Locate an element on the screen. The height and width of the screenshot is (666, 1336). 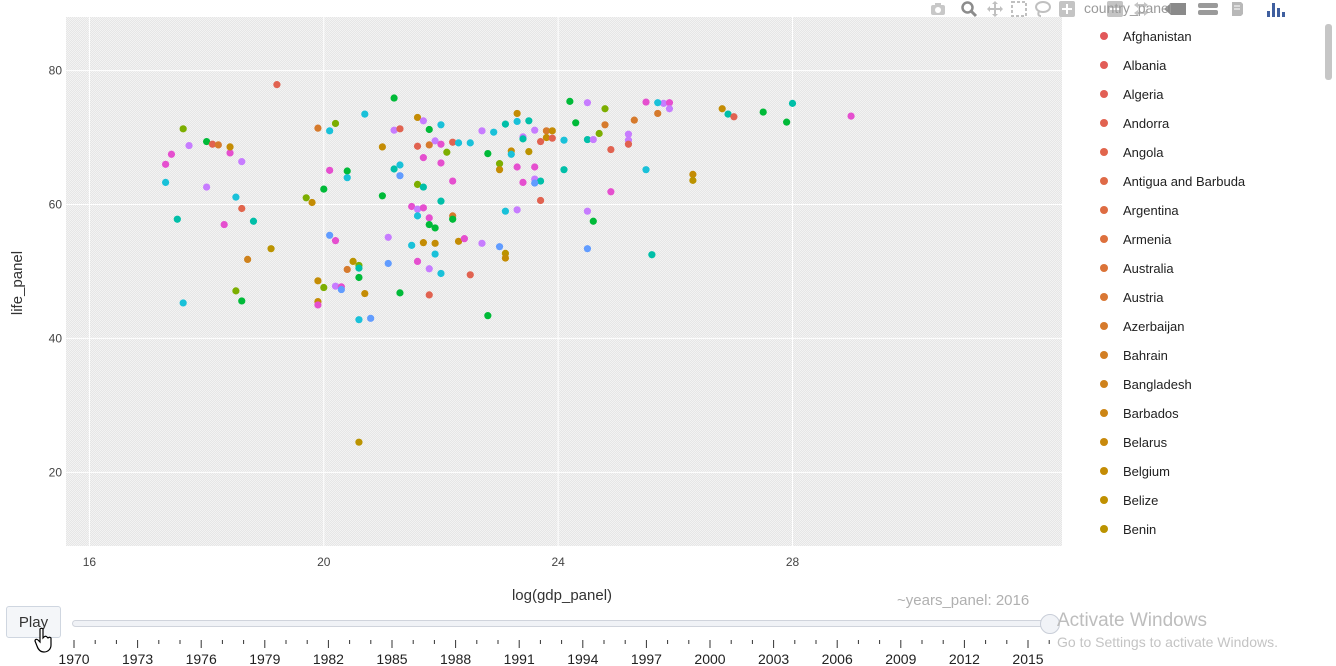
legend-item: Australia is located at coordinates (1205, 268).